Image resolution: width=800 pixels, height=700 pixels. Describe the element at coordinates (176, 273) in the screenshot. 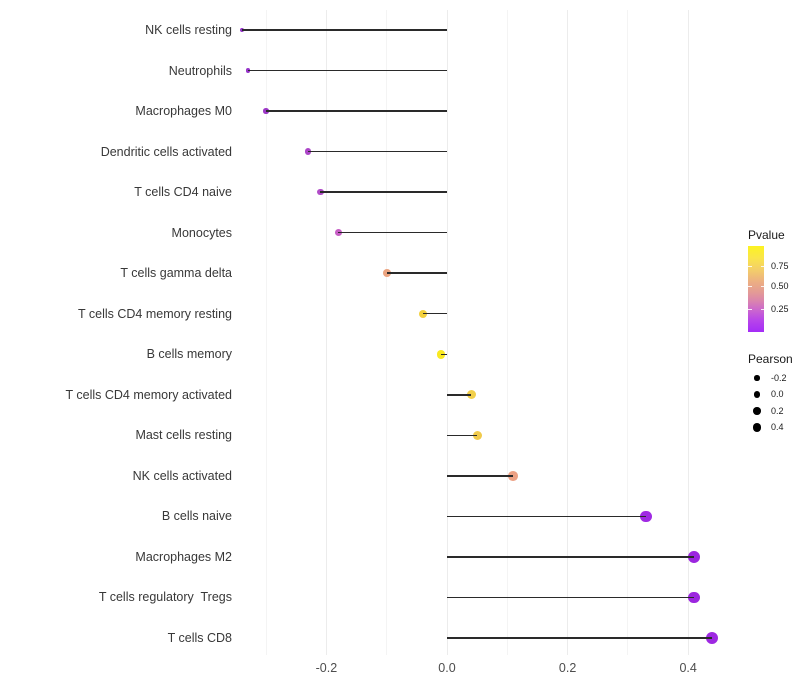

I see `y-axis-label: T cells gamma delta` at that location.